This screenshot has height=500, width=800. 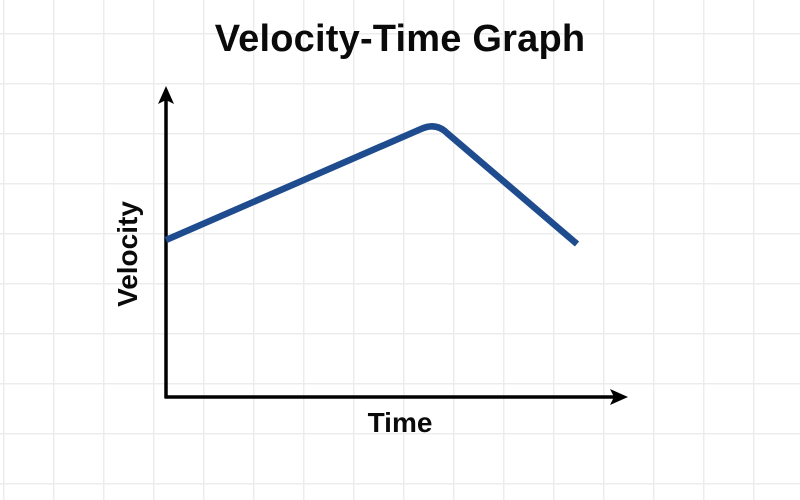 I want to click on y-axis-arrow-icon, so click(x=166, y=95).